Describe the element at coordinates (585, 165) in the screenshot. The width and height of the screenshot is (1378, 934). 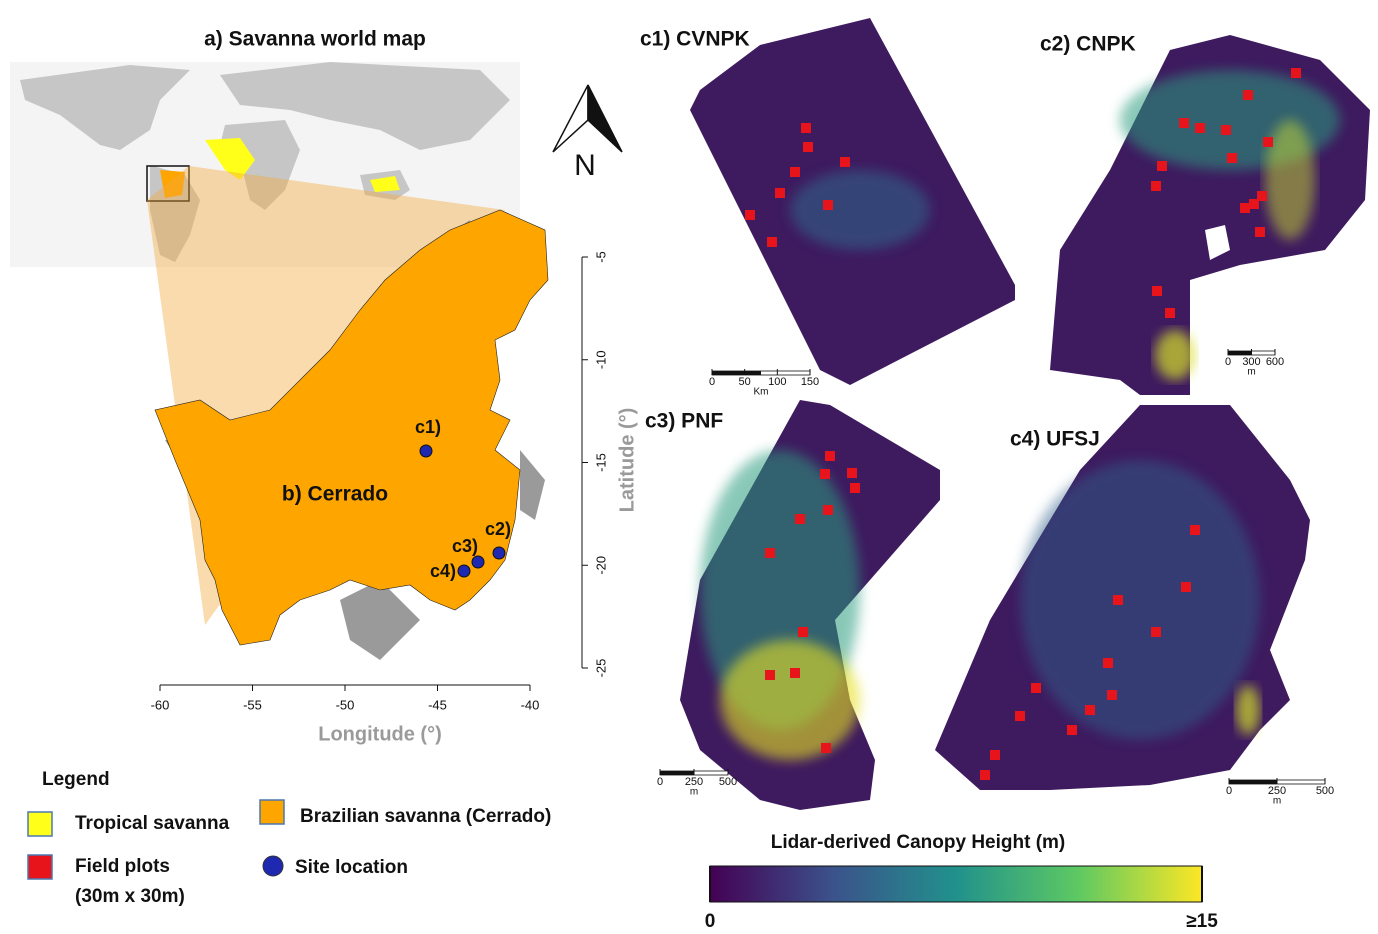
I see `north-label: N` at that location.